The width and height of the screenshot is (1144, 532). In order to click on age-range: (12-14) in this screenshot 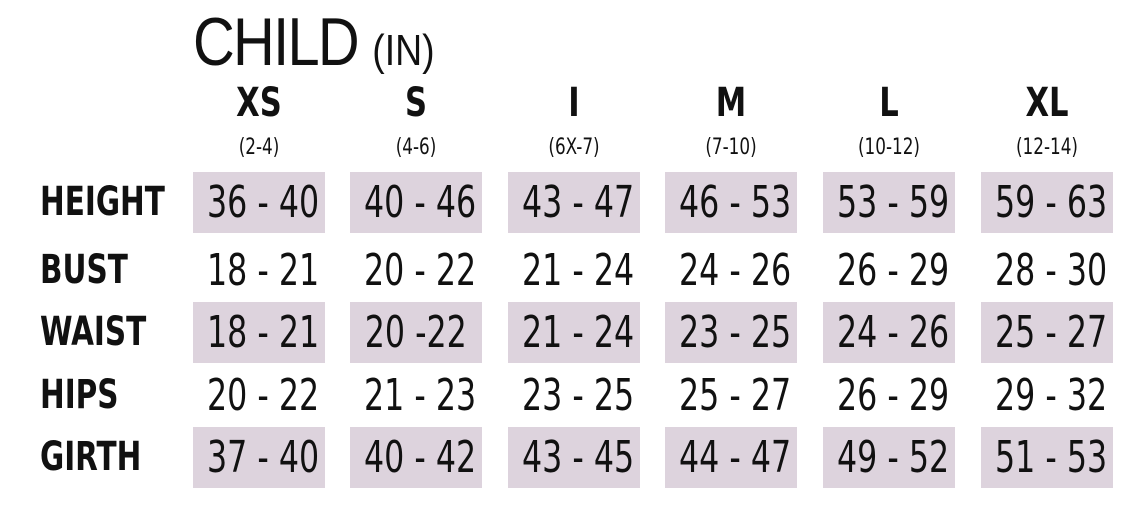, I will do `click(1046, 147)`.